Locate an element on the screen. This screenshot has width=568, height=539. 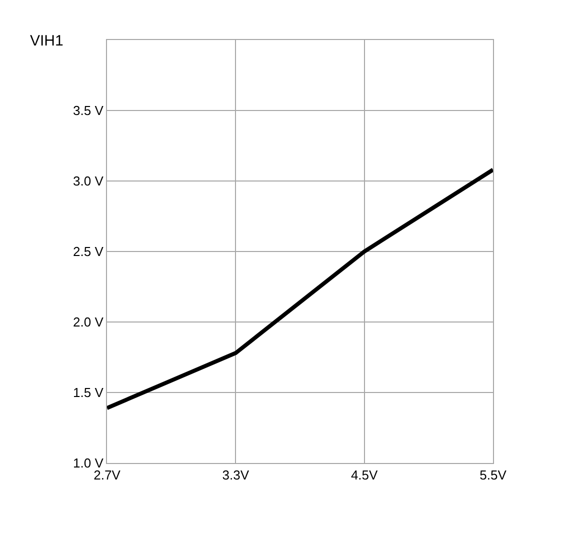
y-tick-label: 1.5 V is located at coordinates (88, 392).